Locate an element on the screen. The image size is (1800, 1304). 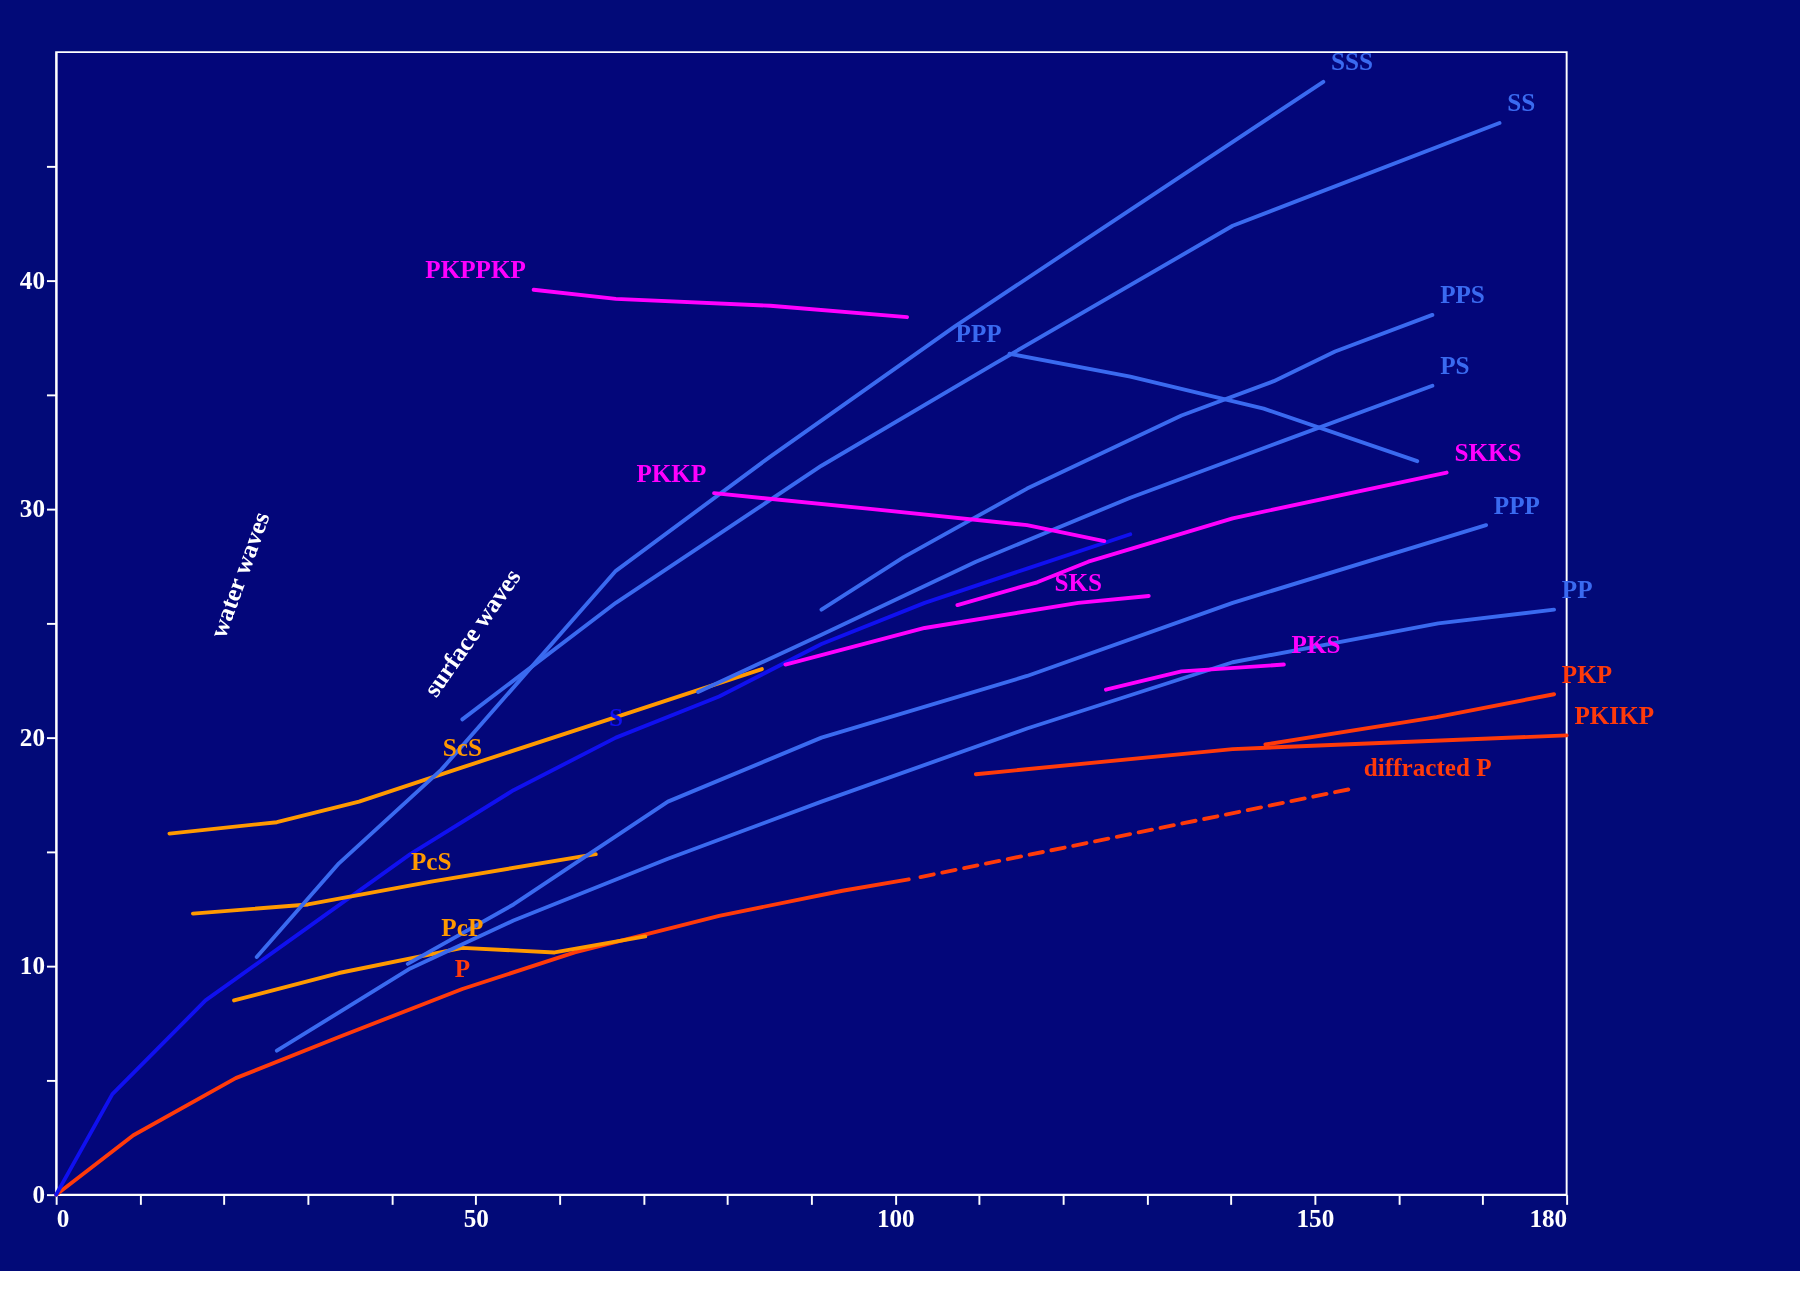
series-label: PS is located at coordinates (1455, 366).